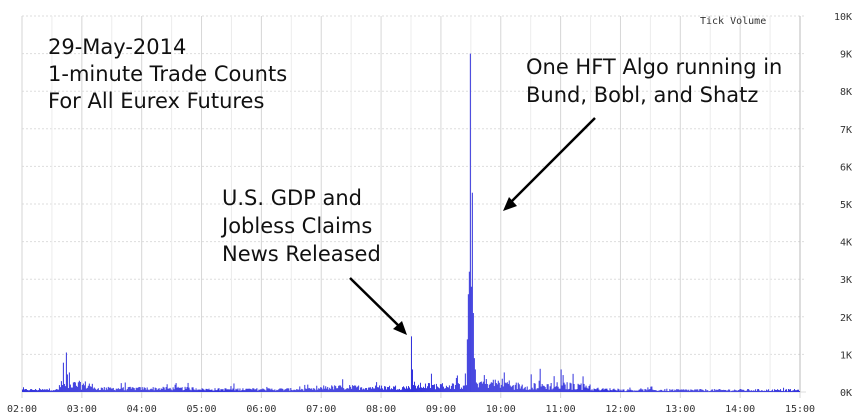 Image resolution: width=859 pixels, height=418 pixels. Describe the element at coordinates (292, 198) in the screenshot. I see `gdp-annotation-line-1: U.S. GDP and` at that location.